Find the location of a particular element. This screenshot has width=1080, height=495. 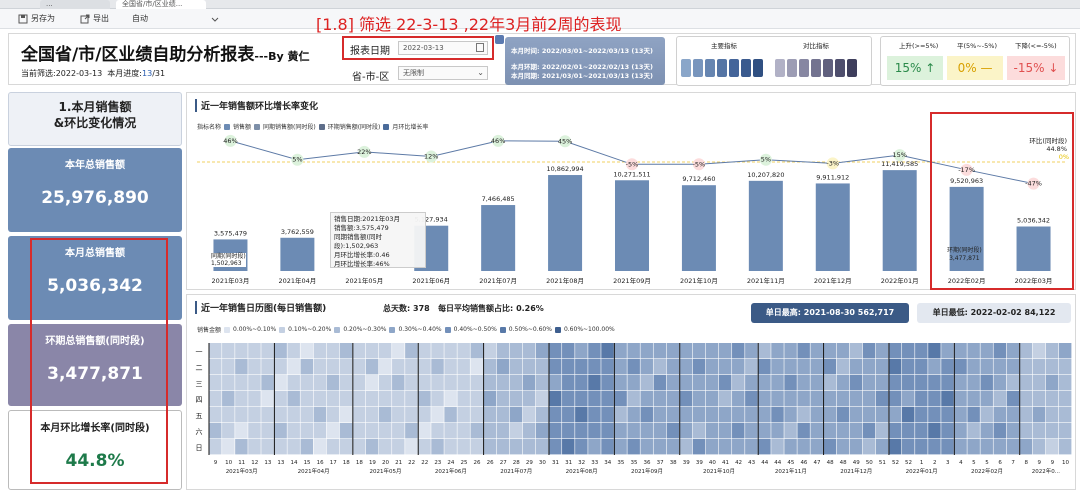

legend-item: 0.00%~0.10% is located at coordinates (255, 329).